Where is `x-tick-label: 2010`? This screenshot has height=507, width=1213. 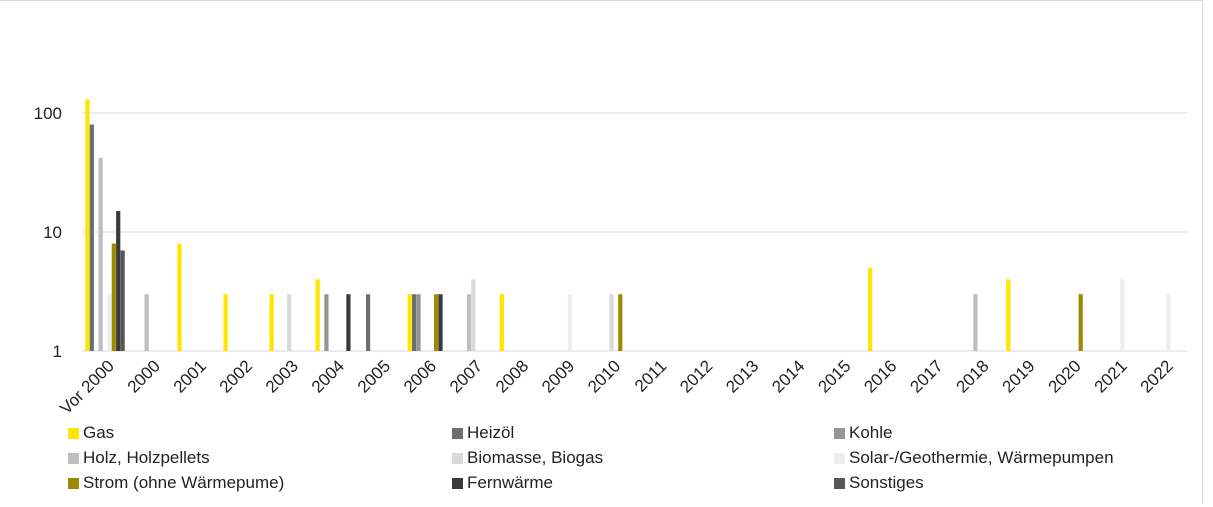
x-tick-label: 2010 is located at coordinates (604, 376).